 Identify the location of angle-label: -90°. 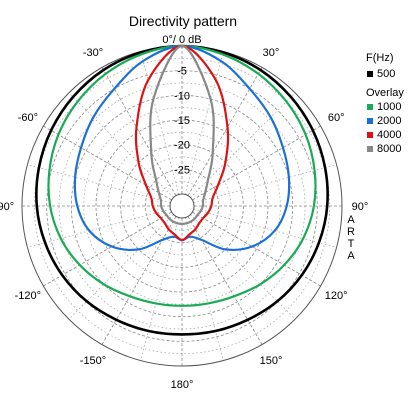
(7, 207).